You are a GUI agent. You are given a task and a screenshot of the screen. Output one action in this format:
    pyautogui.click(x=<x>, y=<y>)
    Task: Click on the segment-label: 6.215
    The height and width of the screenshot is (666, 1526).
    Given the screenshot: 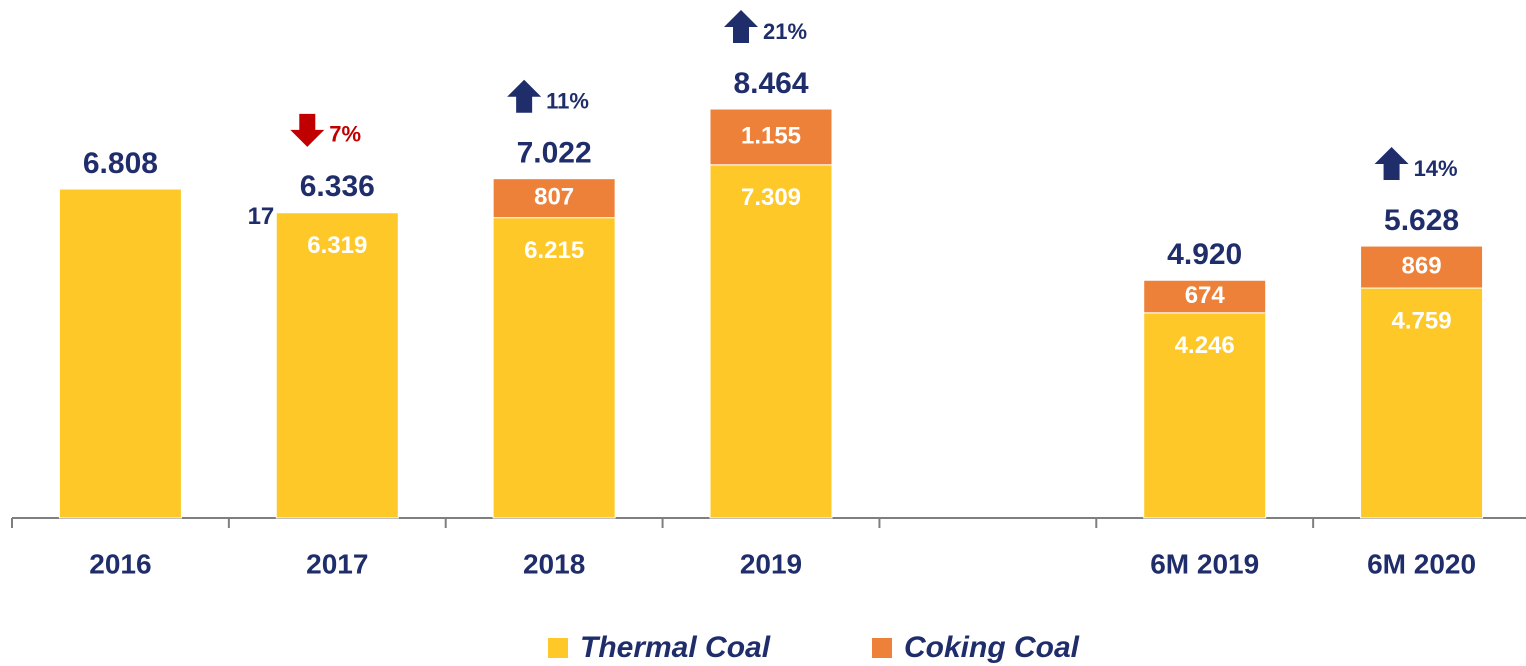 What is the action you would take?
    pyautogui.click(x=554, y=250)
    